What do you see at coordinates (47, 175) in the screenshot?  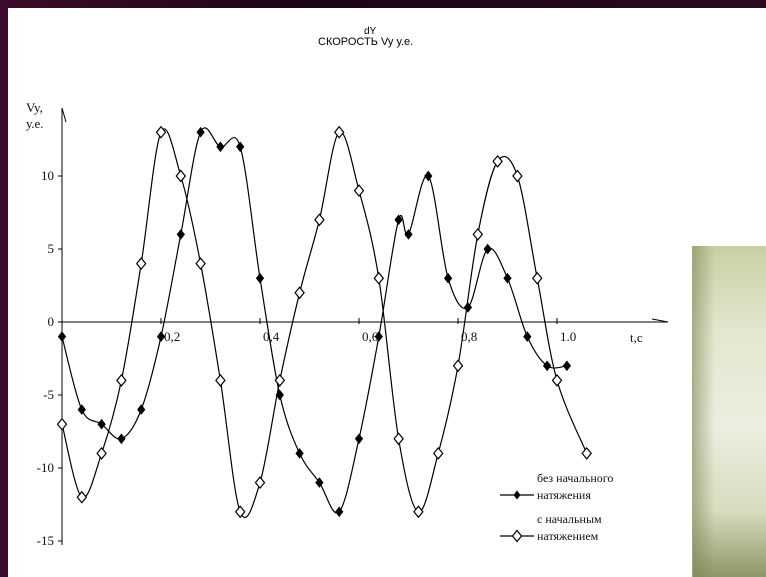 I see `y-tick-label: 10` at bounding box center [47, 175].